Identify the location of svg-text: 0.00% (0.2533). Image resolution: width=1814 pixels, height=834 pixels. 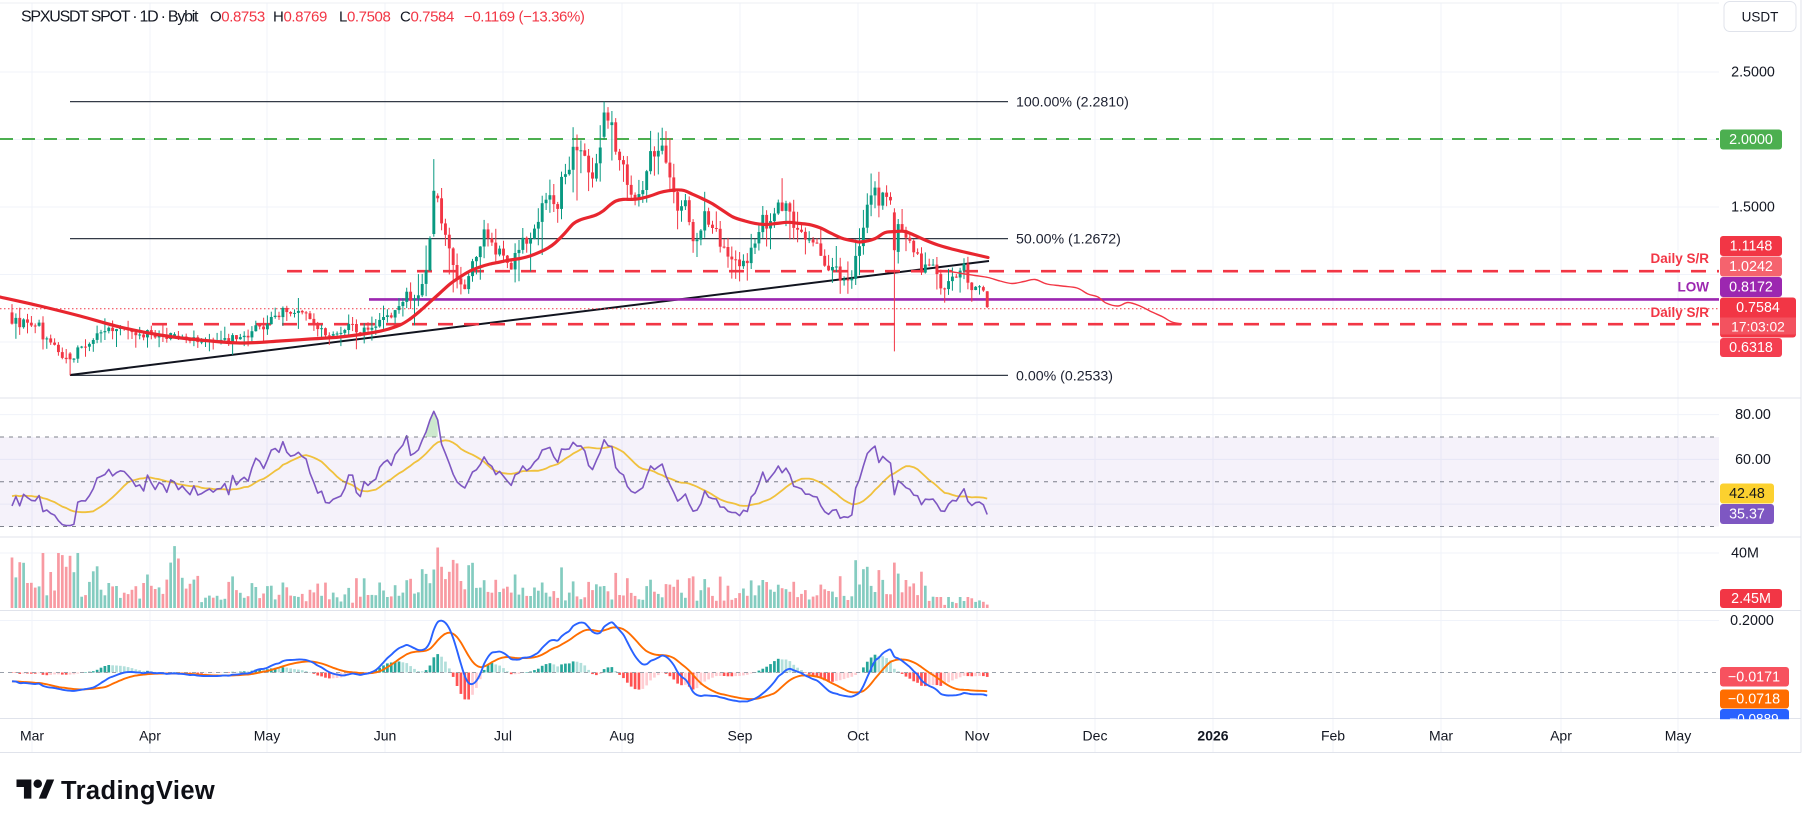
(1064, 376).